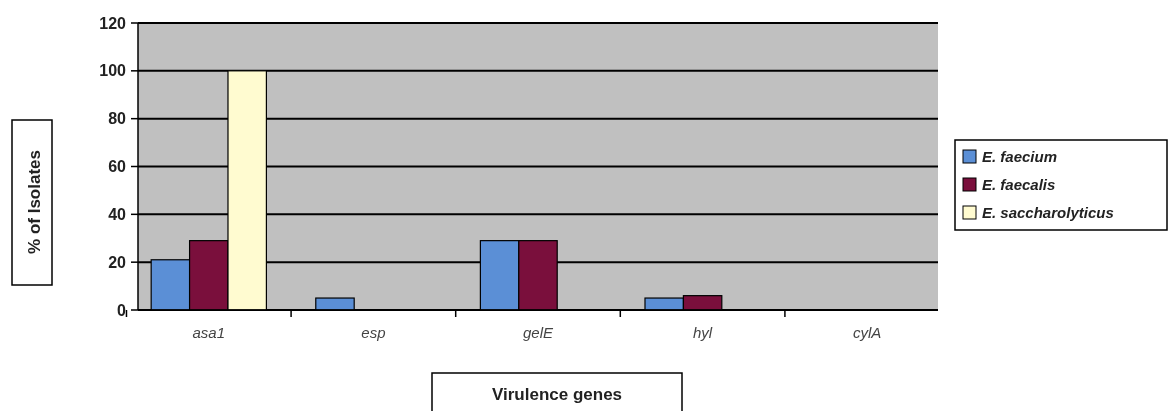 This screenshot has height=411, width=1171. I want to click on y-tick-label: 60, so click(117, 167).